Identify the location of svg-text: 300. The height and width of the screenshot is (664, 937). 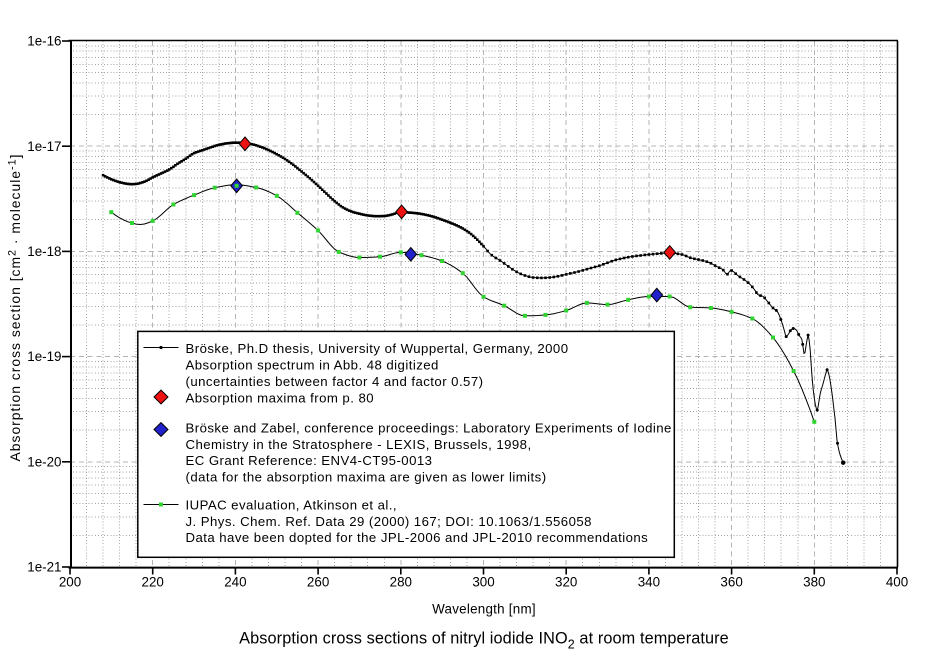
(483, 582).